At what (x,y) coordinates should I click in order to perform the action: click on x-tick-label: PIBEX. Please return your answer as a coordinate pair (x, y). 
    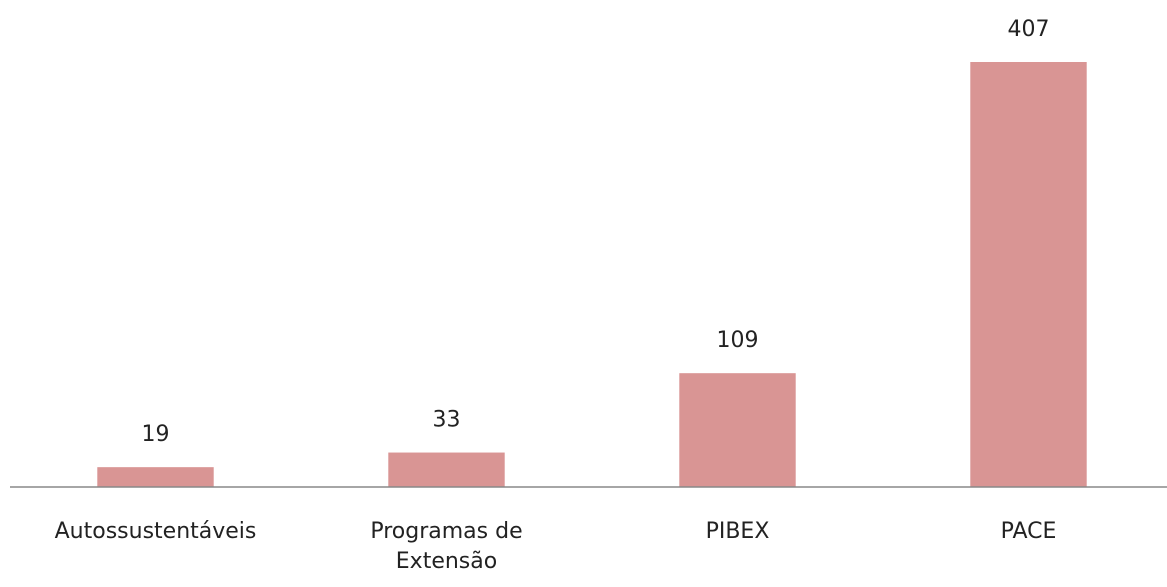
    Looking at the image, I should click on (737, 531).